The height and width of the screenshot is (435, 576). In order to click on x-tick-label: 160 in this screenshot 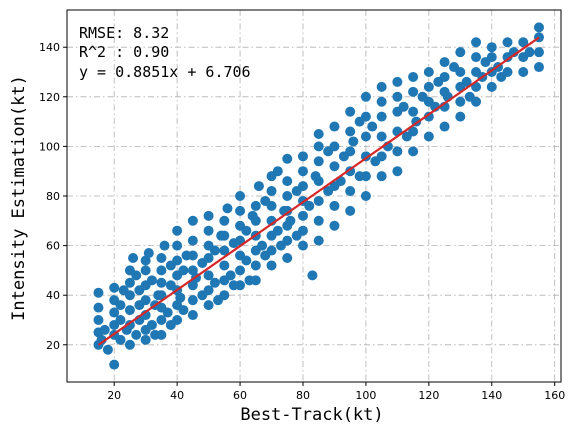, I will do `click(554, 395)`.